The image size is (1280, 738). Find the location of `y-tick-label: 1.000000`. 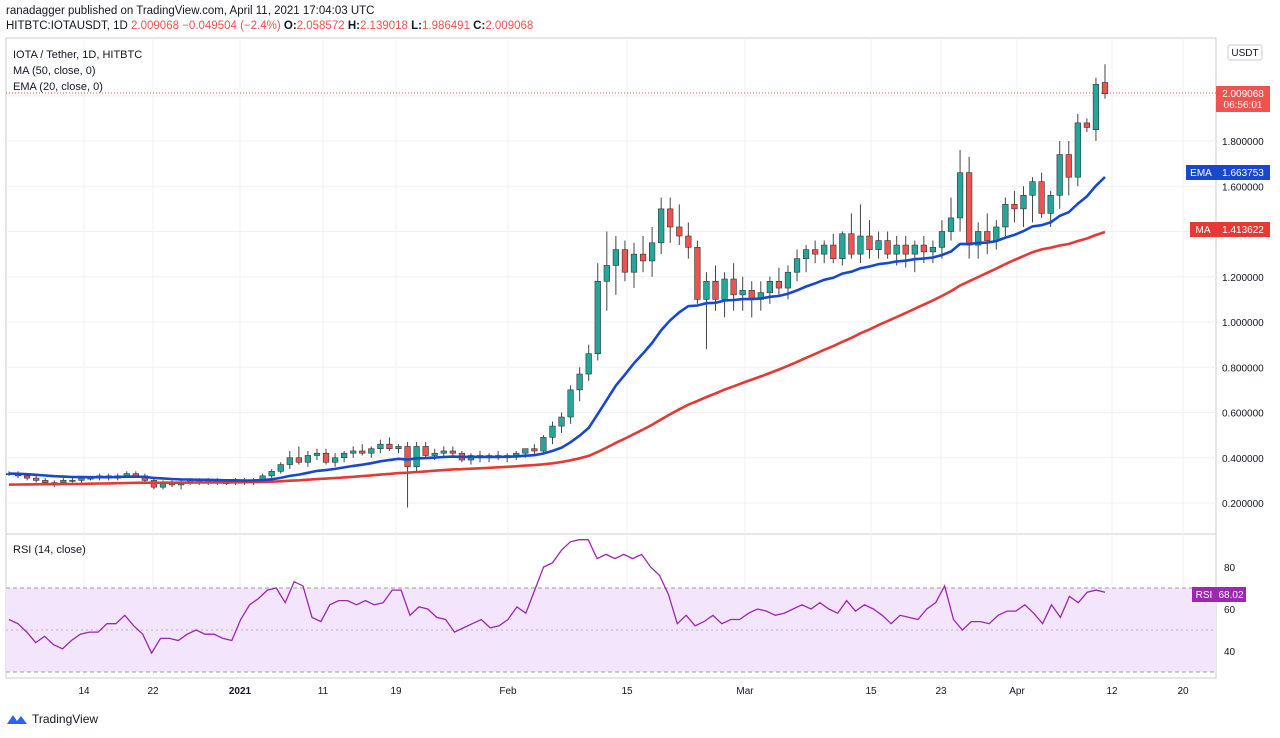

y-tick-label: 1.000000 is located at coordinates (1243, 323).